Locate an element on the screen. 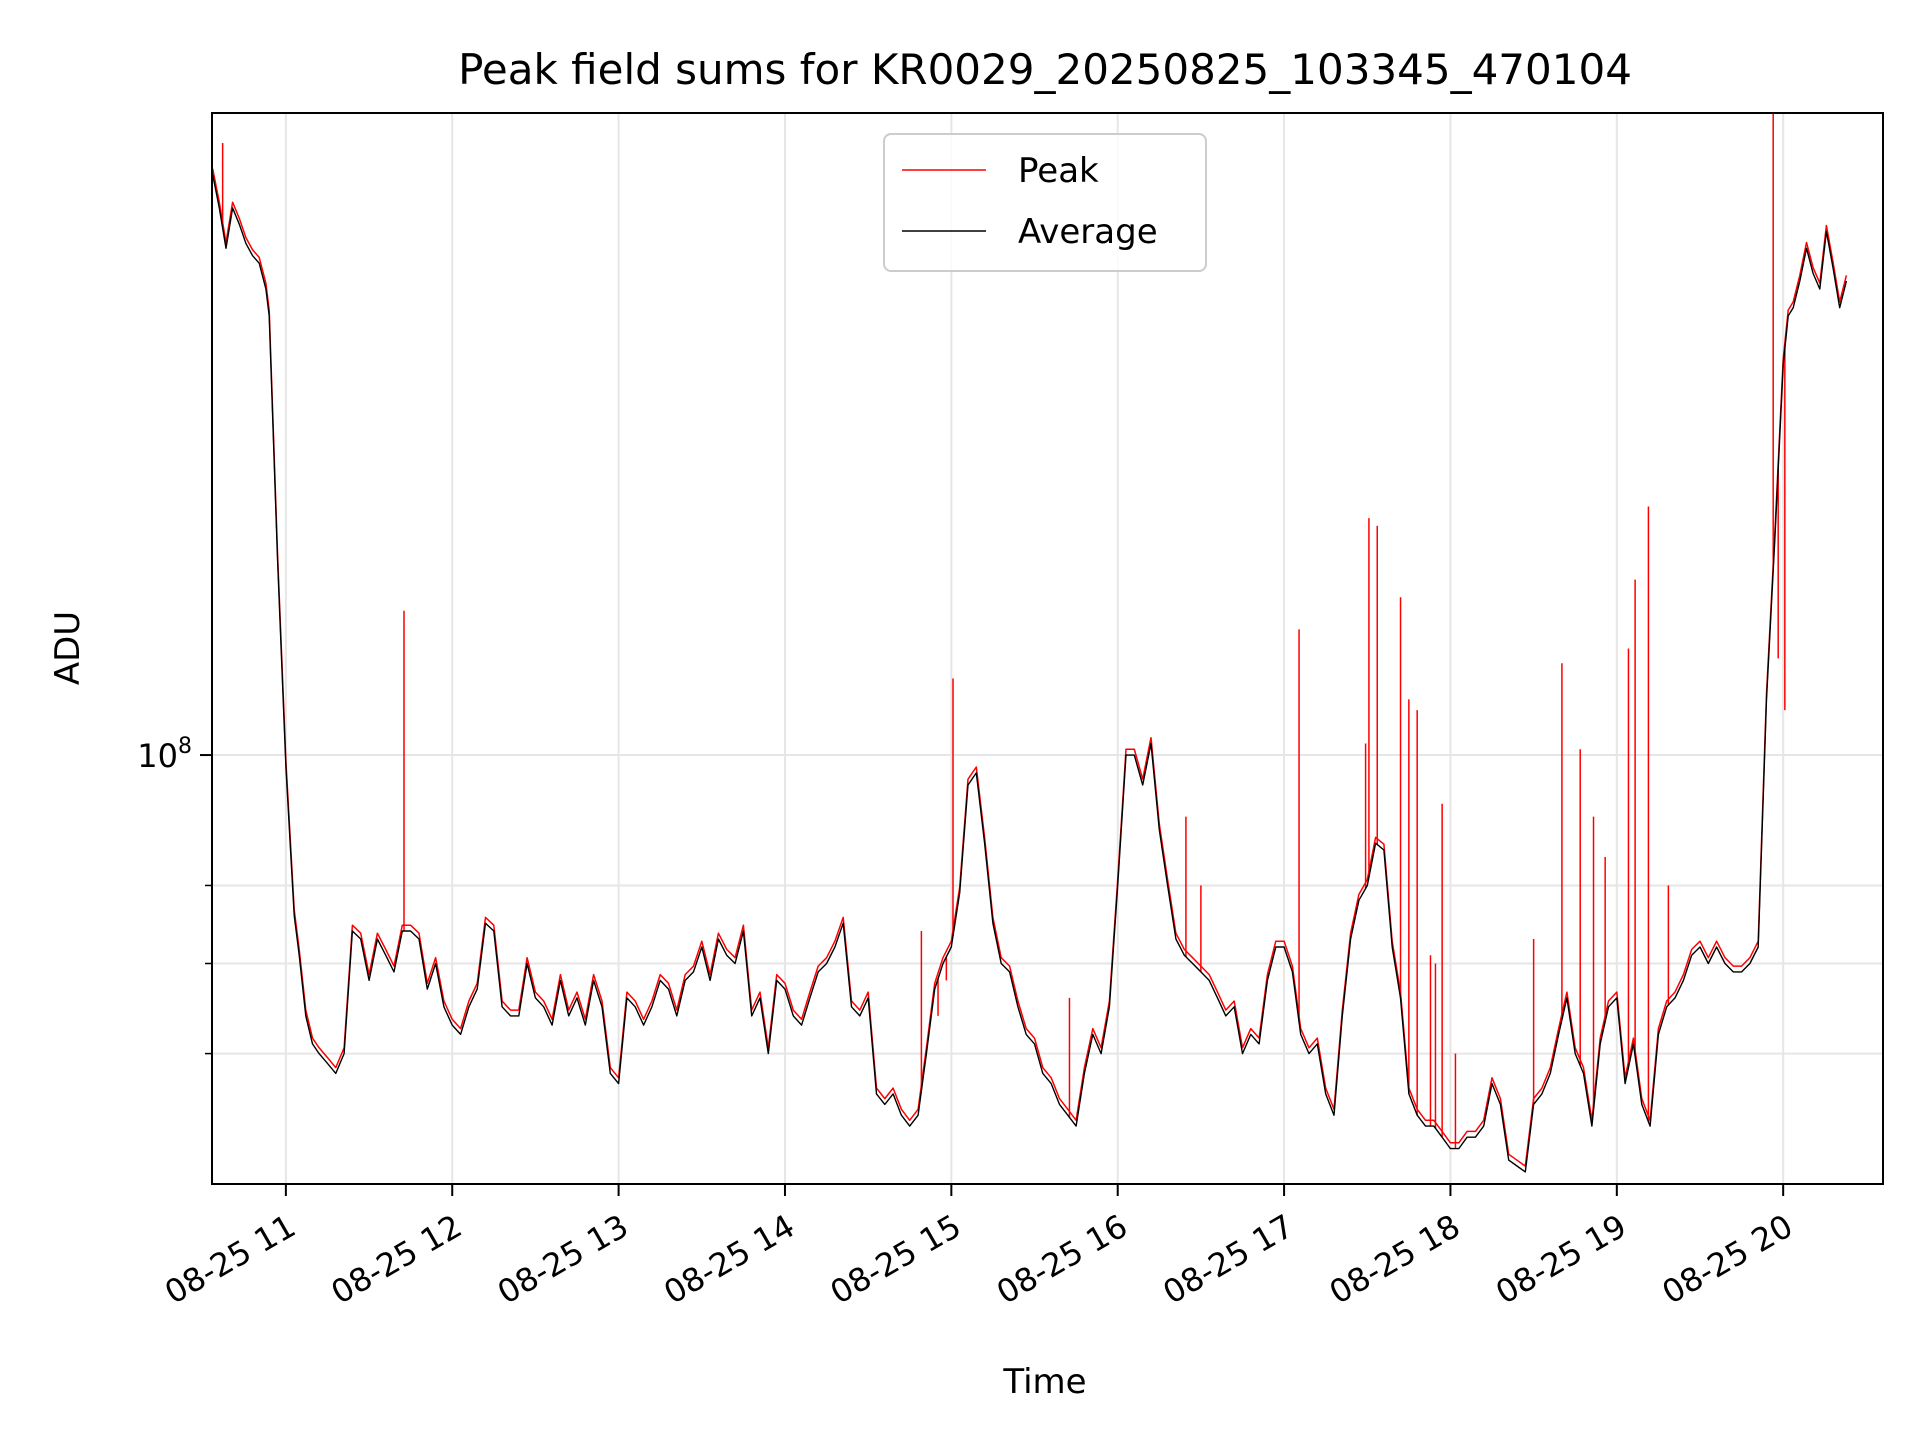 This screenshot has width=1920, height=1440. legend-average-label: Average is located at coordinates (1088, 232).